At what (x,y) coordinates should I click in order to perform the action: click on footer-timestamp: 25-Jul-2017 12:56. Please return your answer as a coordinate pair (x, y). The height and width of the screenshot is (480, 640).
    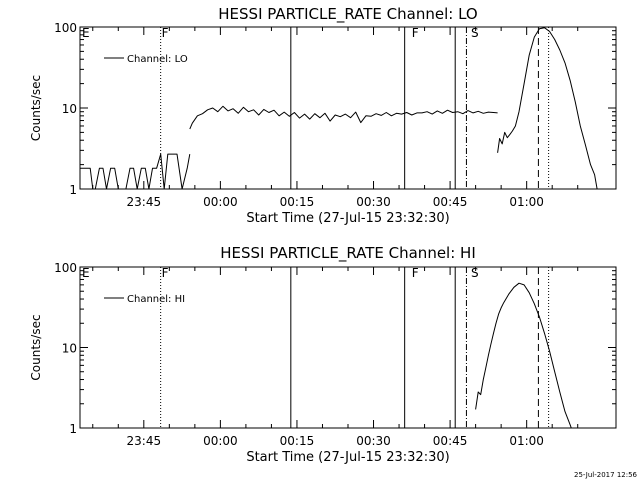
    Looking at the image, I should click on (606, 475).